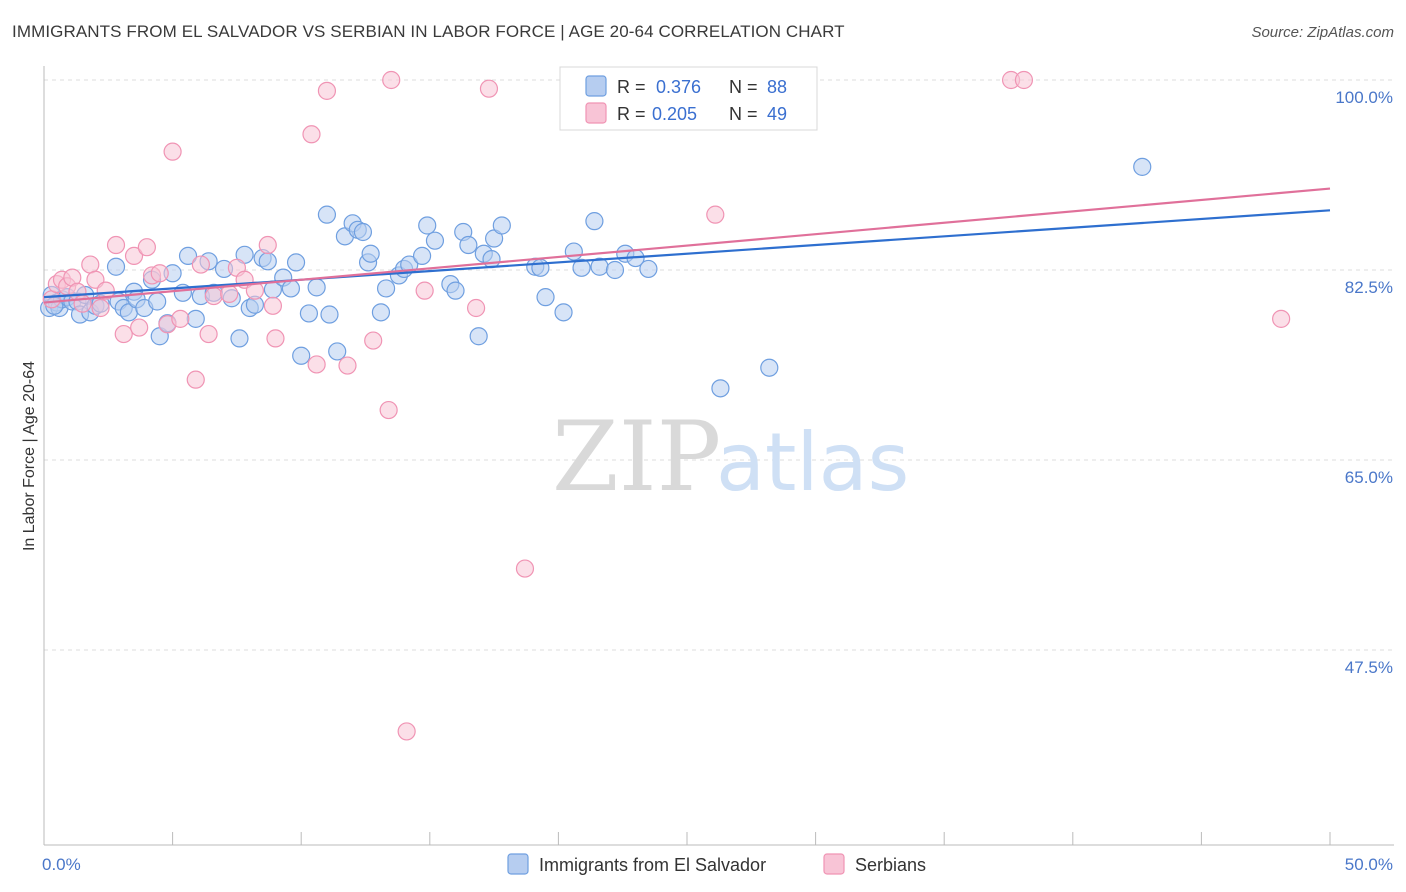 This screenshot has height=892, width=1406. Describe the element at coordinates (777, 114) in the screenshot. I see `legend-n-value-pink: 49` at that location.